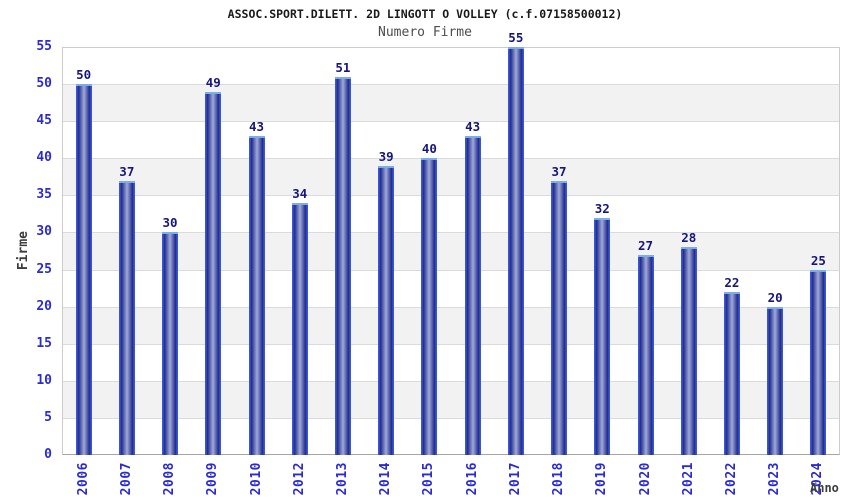  I want to click on y-tick-label: 0, so click(48, 454).